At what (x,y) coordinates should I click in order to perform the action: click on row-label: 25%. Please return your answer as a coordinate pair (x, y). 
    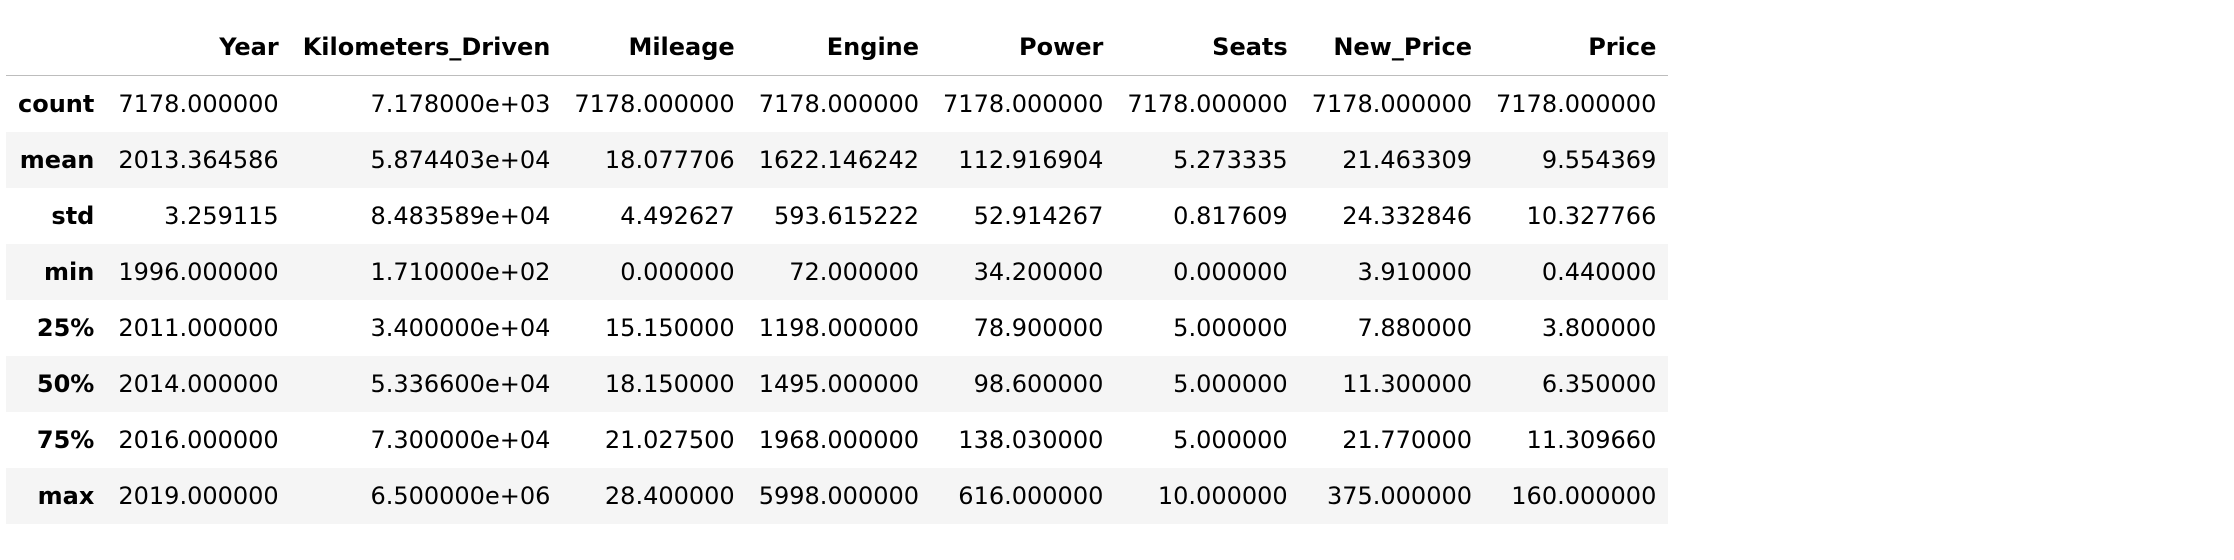
    Looking at the image, I should click on (65, 328).